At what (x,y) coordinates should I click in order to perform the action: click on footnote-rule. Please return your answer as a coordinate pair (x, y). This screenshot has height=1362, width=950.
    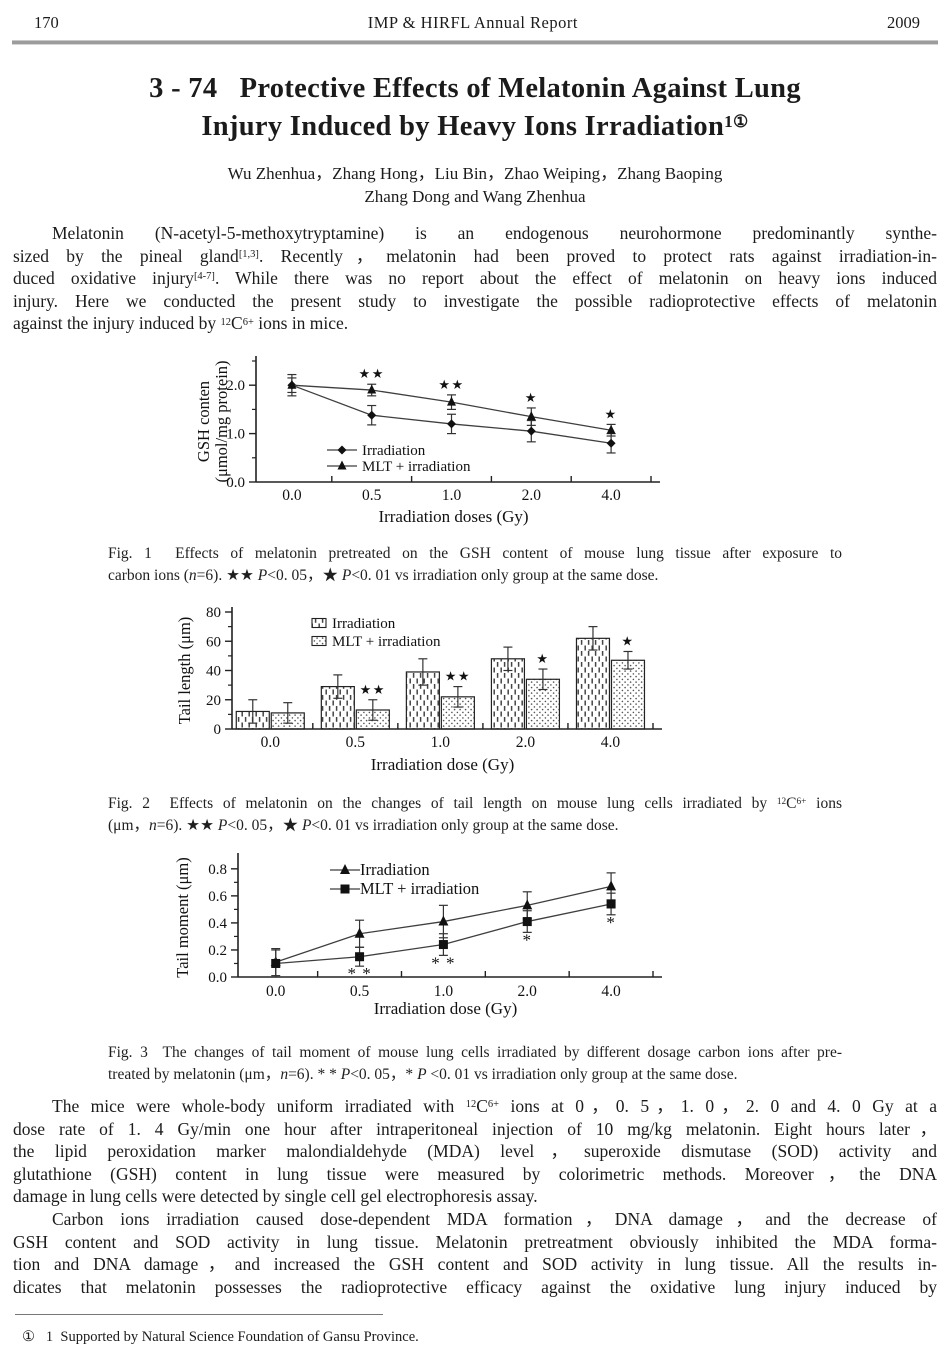
    Looking at the image, I should click on (199, 1315).